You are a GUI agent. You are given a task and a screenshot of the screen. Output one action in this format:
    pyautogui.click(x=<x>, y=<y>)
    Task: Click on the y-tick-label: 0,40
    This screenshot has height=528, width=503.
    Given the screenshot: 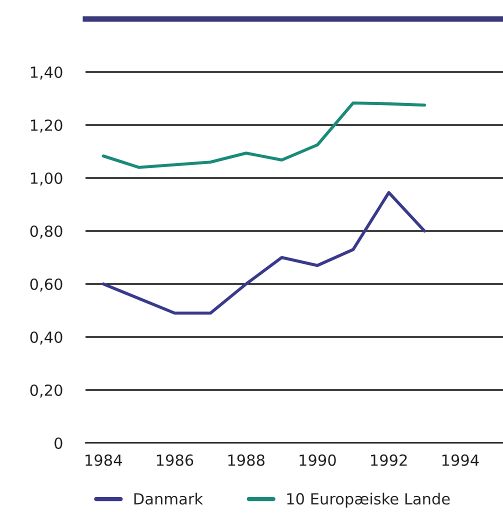 What is the action you would take?
    pyautogui.click(x=46, y=338)
    